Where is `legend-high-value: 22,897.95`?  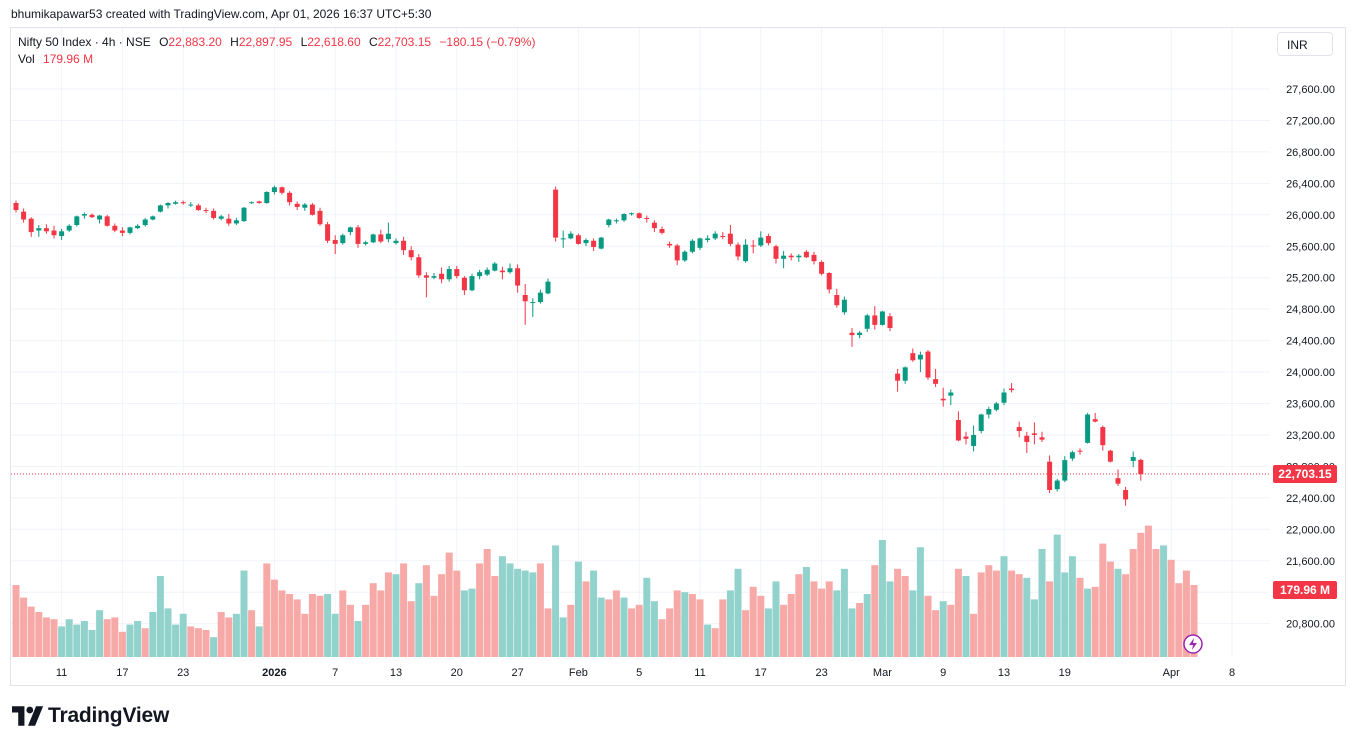
legend-high-value: 22,897.95 is located at coordinates (265, 42).